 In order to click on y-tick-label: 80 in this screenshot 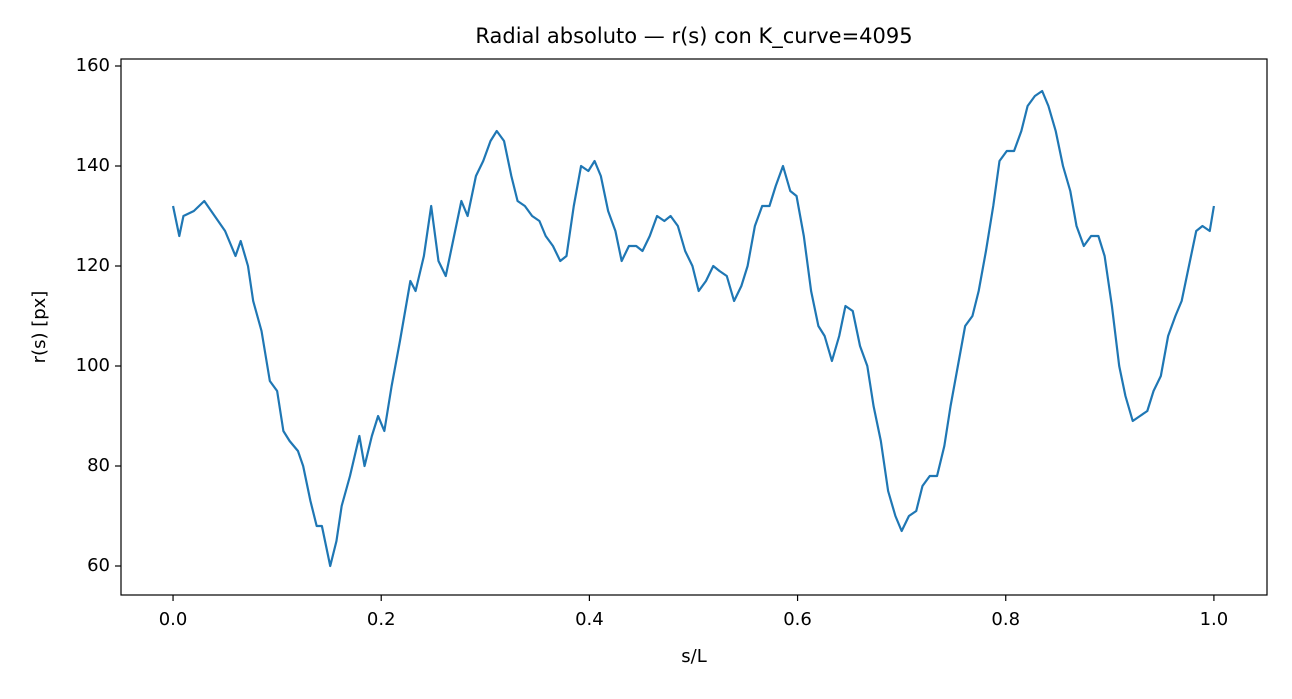, I will do `click(98, 465)`.